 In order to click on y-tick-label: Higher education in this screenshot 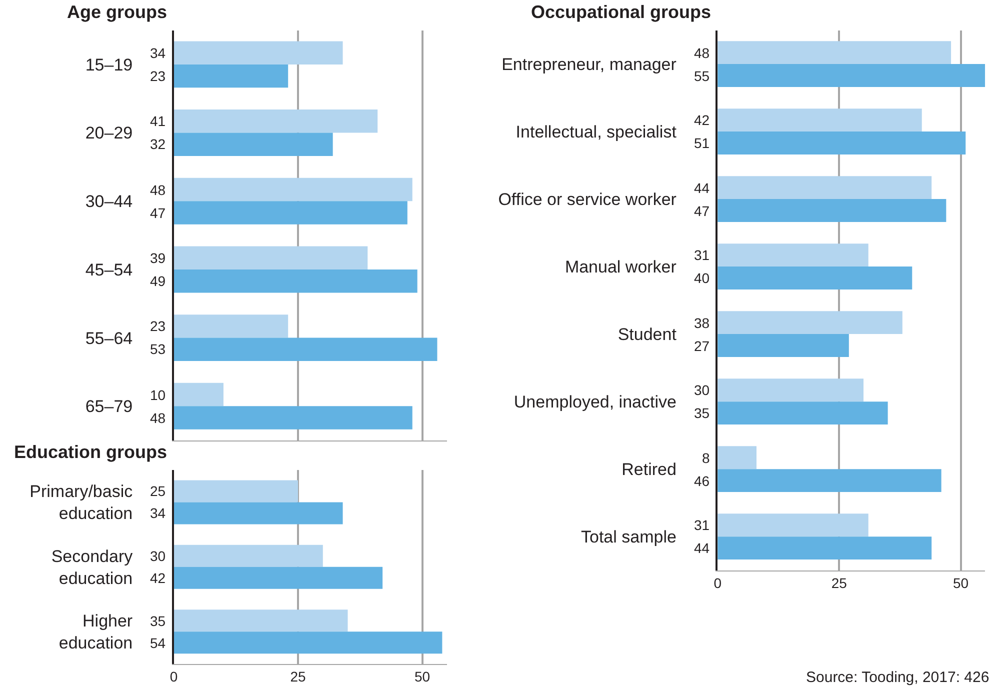, I will do `click(95, 632)`.